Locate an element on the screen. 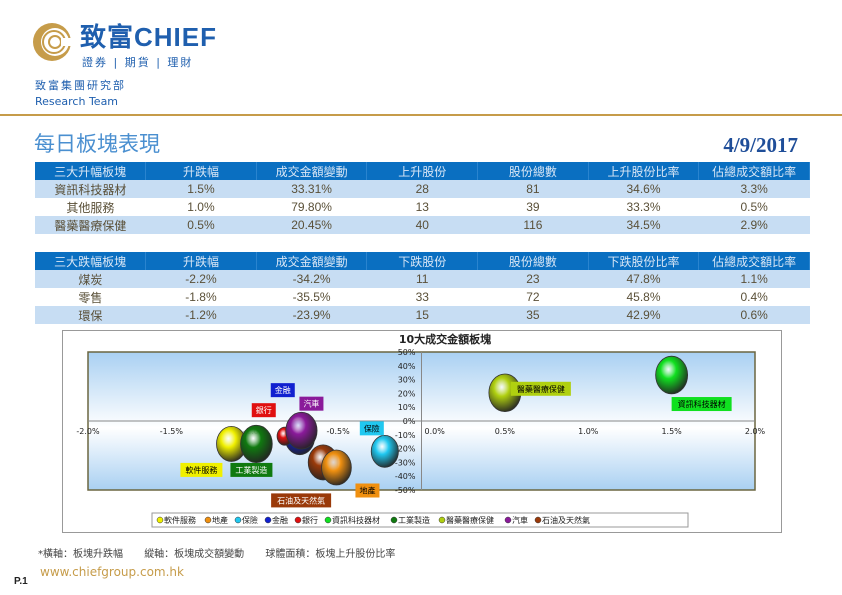  table-cell: 煤炭 is located at coordinates (90, 279).